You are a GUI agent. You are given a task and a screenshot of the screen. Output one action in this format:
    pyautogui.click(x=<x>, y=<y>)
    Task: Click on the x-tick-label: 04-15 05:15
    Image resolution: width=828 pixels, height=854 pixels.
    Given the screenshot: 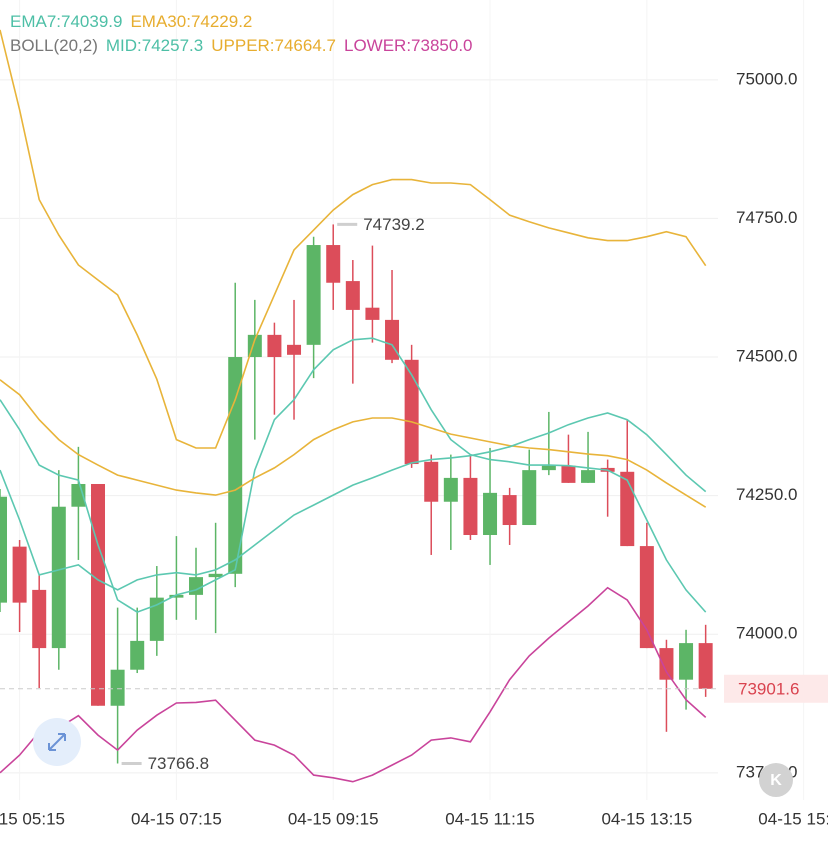 What is the action you would take?
    pyautogui.click(x=32, y=818)
    